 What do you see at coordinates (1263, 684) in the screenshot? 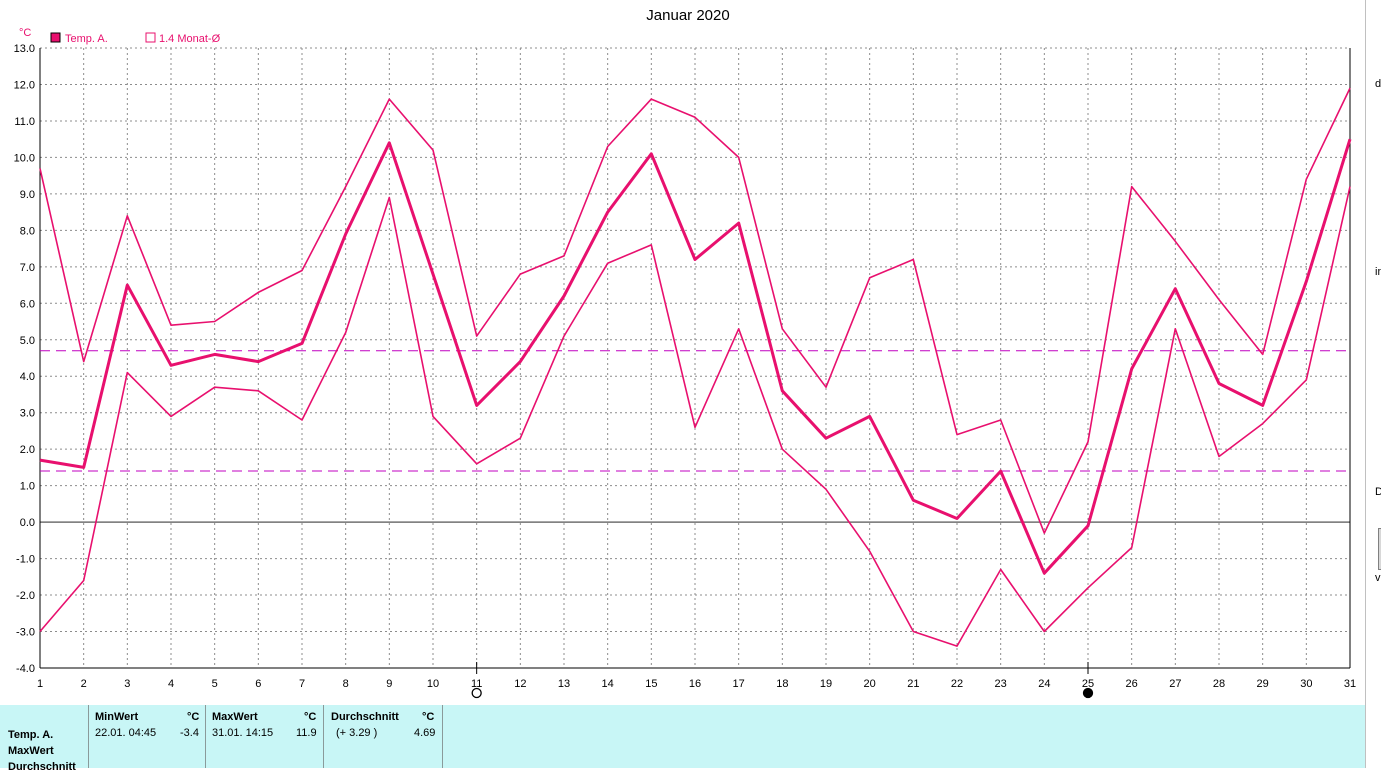
I see `x-tick-label: 29` at bounding box center [1263, 684].